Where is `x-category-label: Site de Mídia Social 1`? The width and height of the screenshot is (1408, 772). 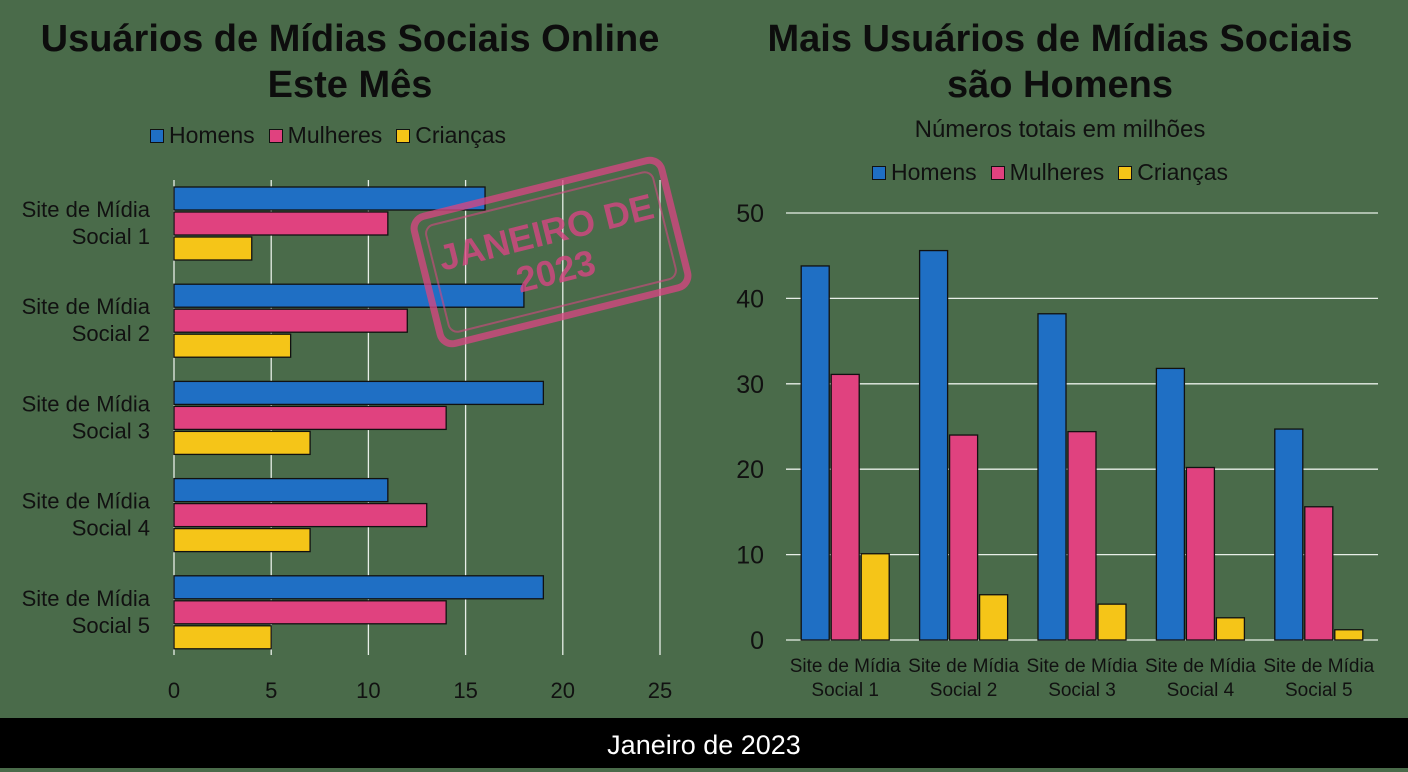 x-category-label: Site de Mídia Social 1 is located at coordinates (845, 678).